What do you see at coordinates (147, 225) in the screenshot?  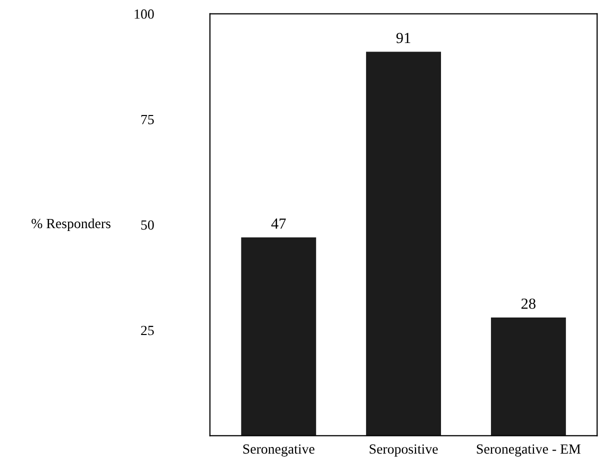 I see `y-tick-label: 50` at bounding box center [147, 225].